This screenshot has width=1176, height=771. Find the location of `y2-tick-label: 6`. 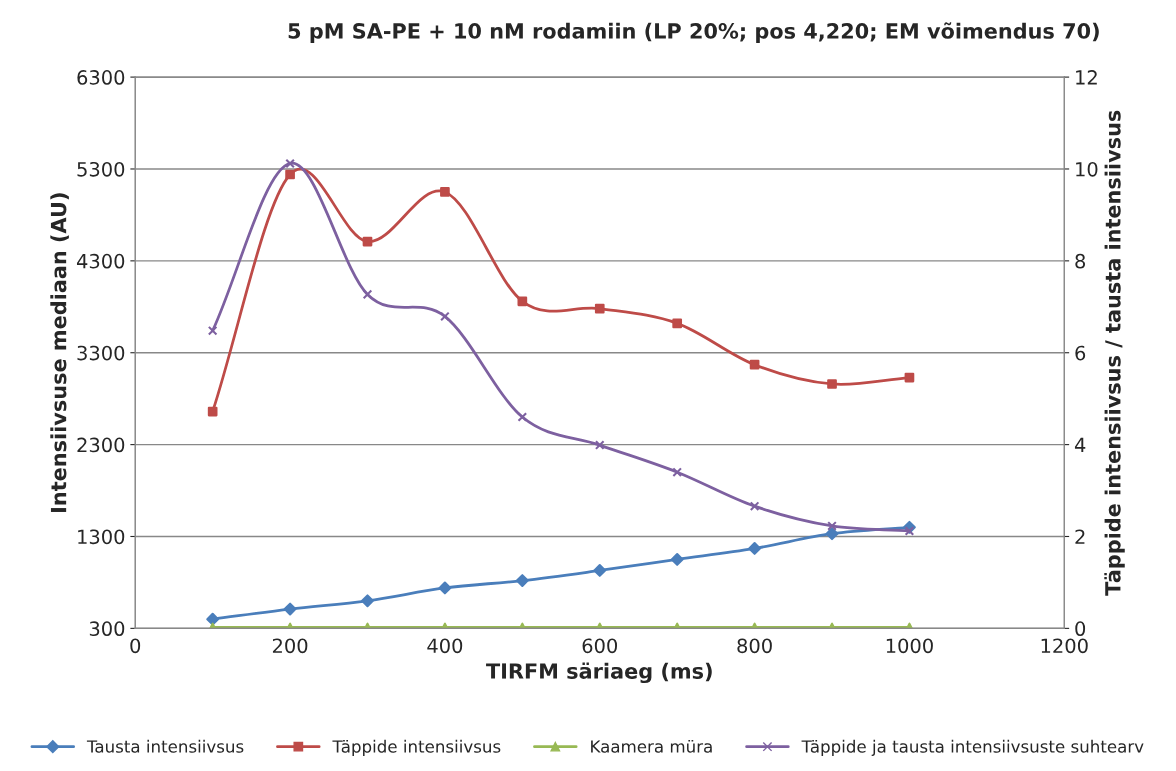

y2-tick-label: 6 is located at coordinates (1080, 353).